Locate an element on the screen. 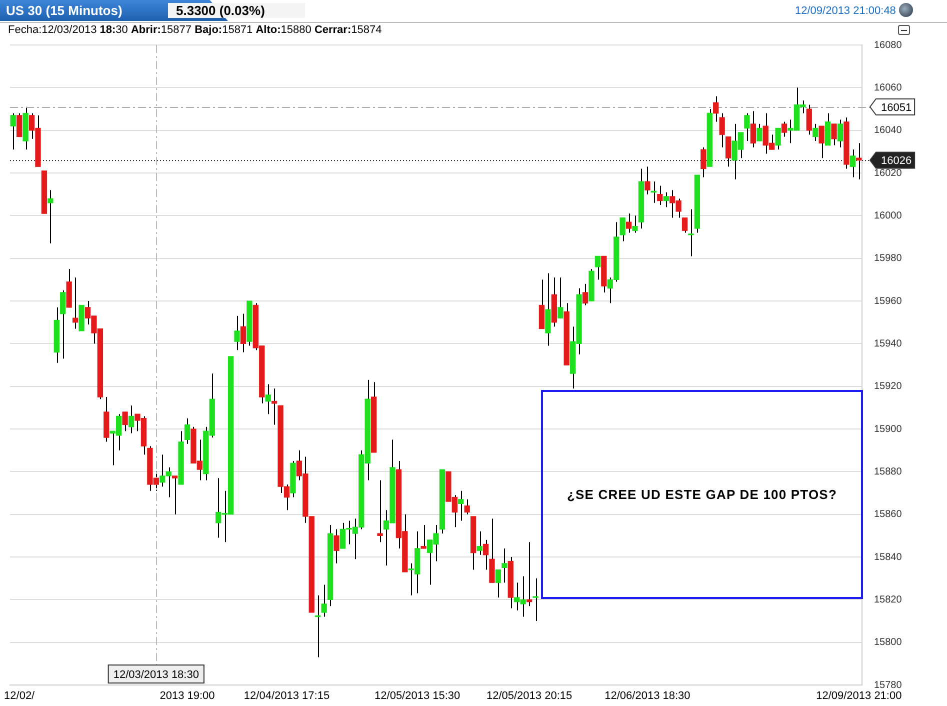 Image resolution: width=947 pixels, height=706 pixels. chart-title: US 30 (15 Minutos) is located at coordinates (64, 10).